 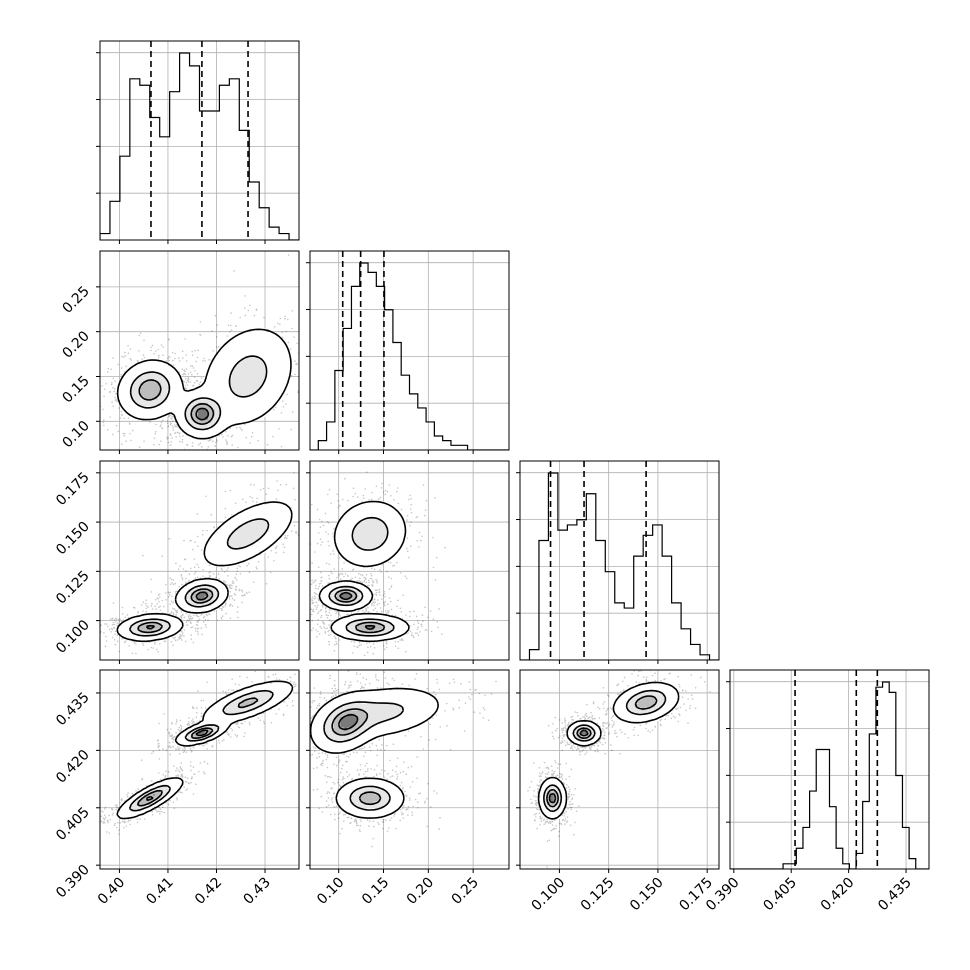 I want to click on y-tick-label: 0.20, so click(x=75, y=344).